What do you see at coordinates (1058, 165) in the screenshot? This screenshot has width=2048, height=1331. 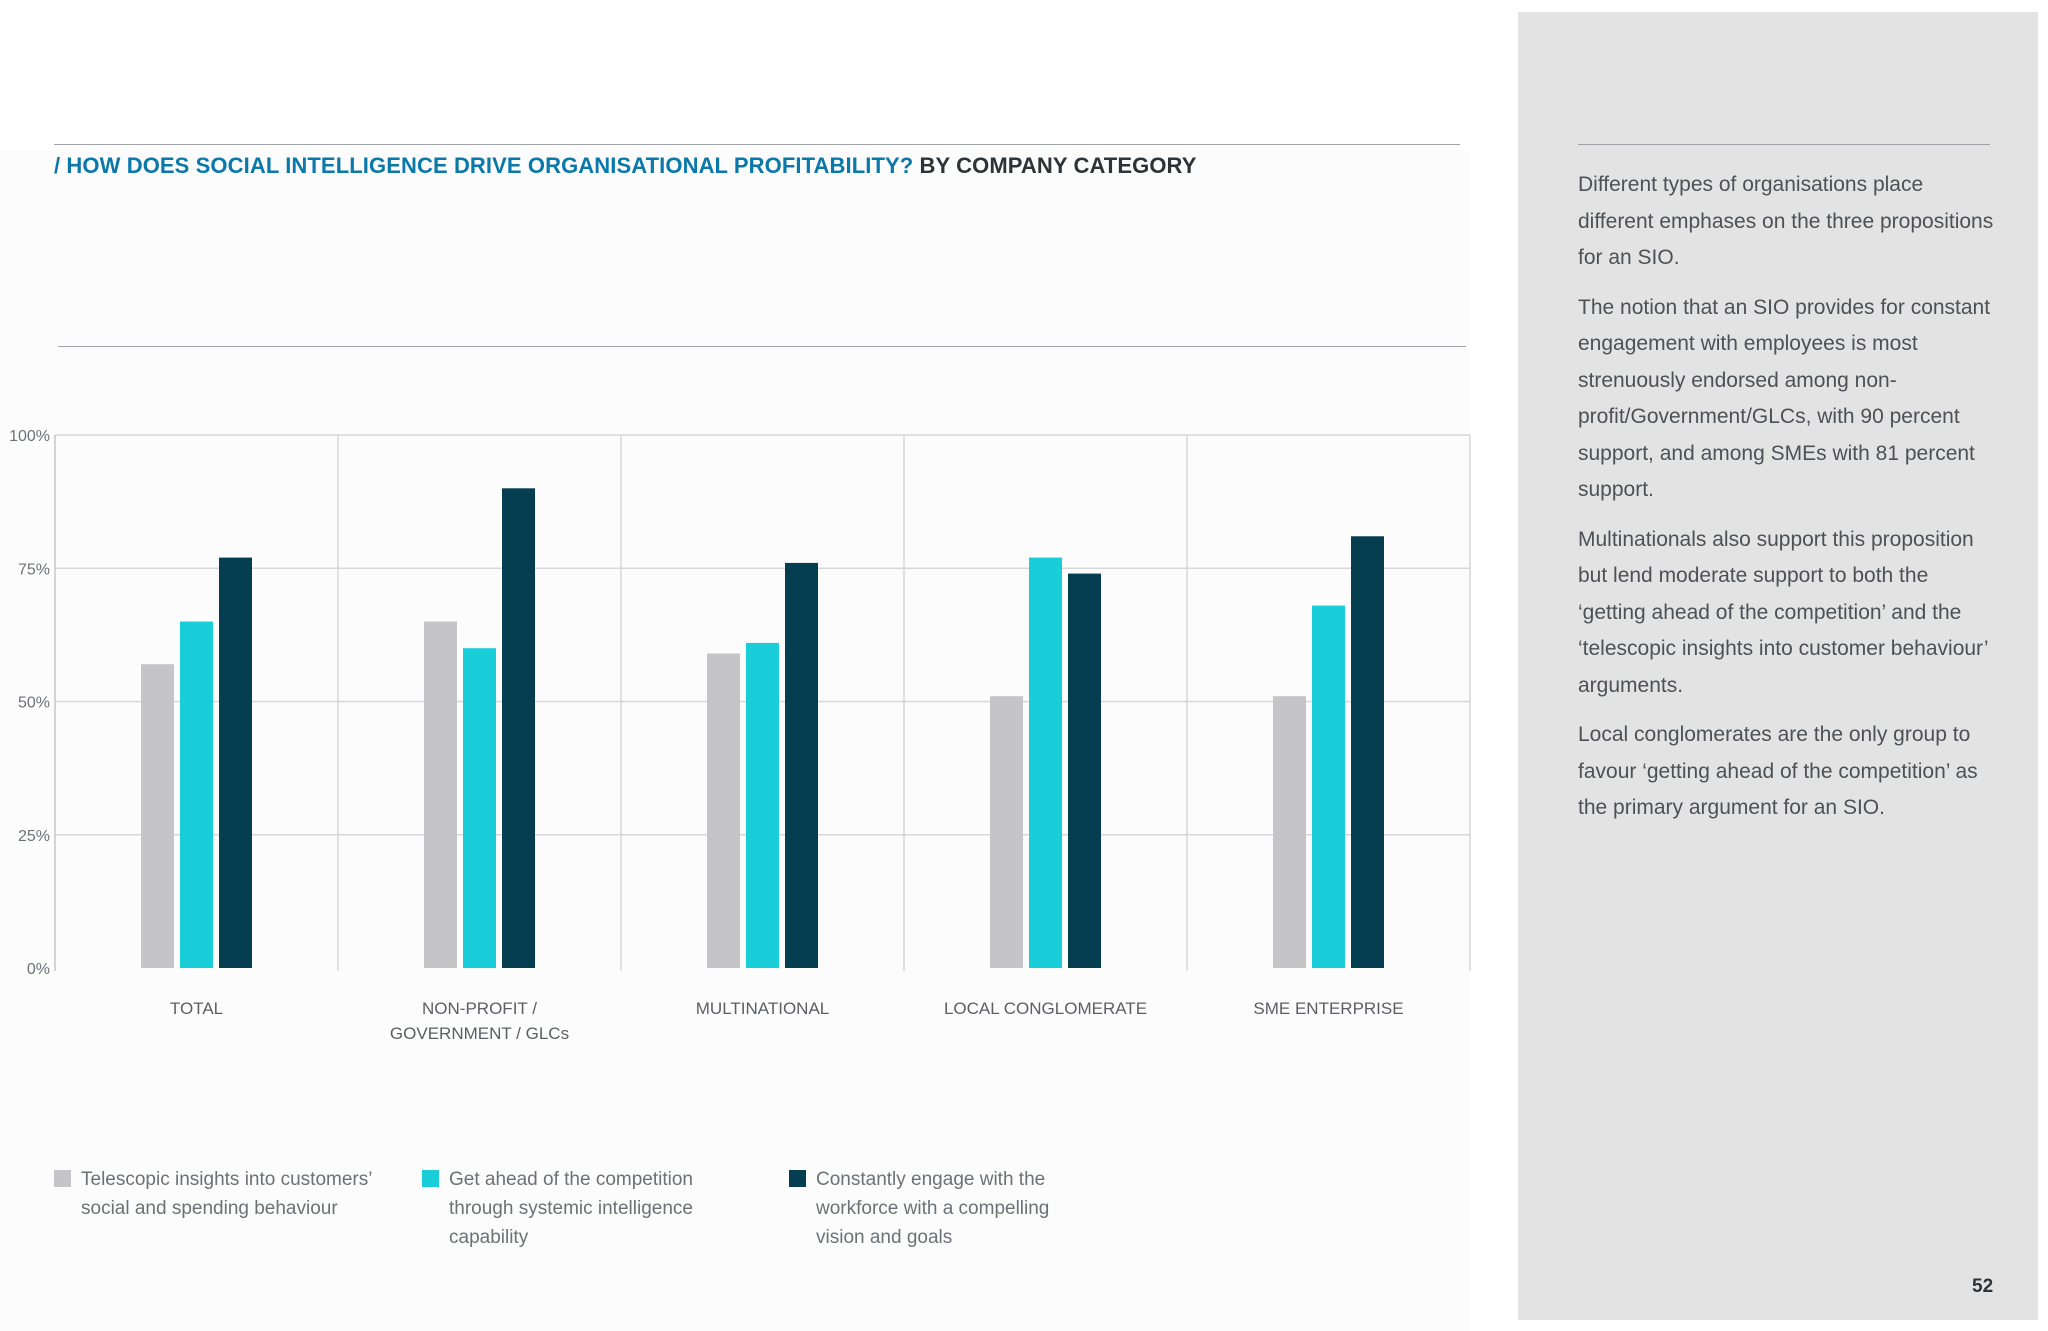 I see `heading-category: BY COMPANY CATEGORY` at bounding box center [1058, 165].